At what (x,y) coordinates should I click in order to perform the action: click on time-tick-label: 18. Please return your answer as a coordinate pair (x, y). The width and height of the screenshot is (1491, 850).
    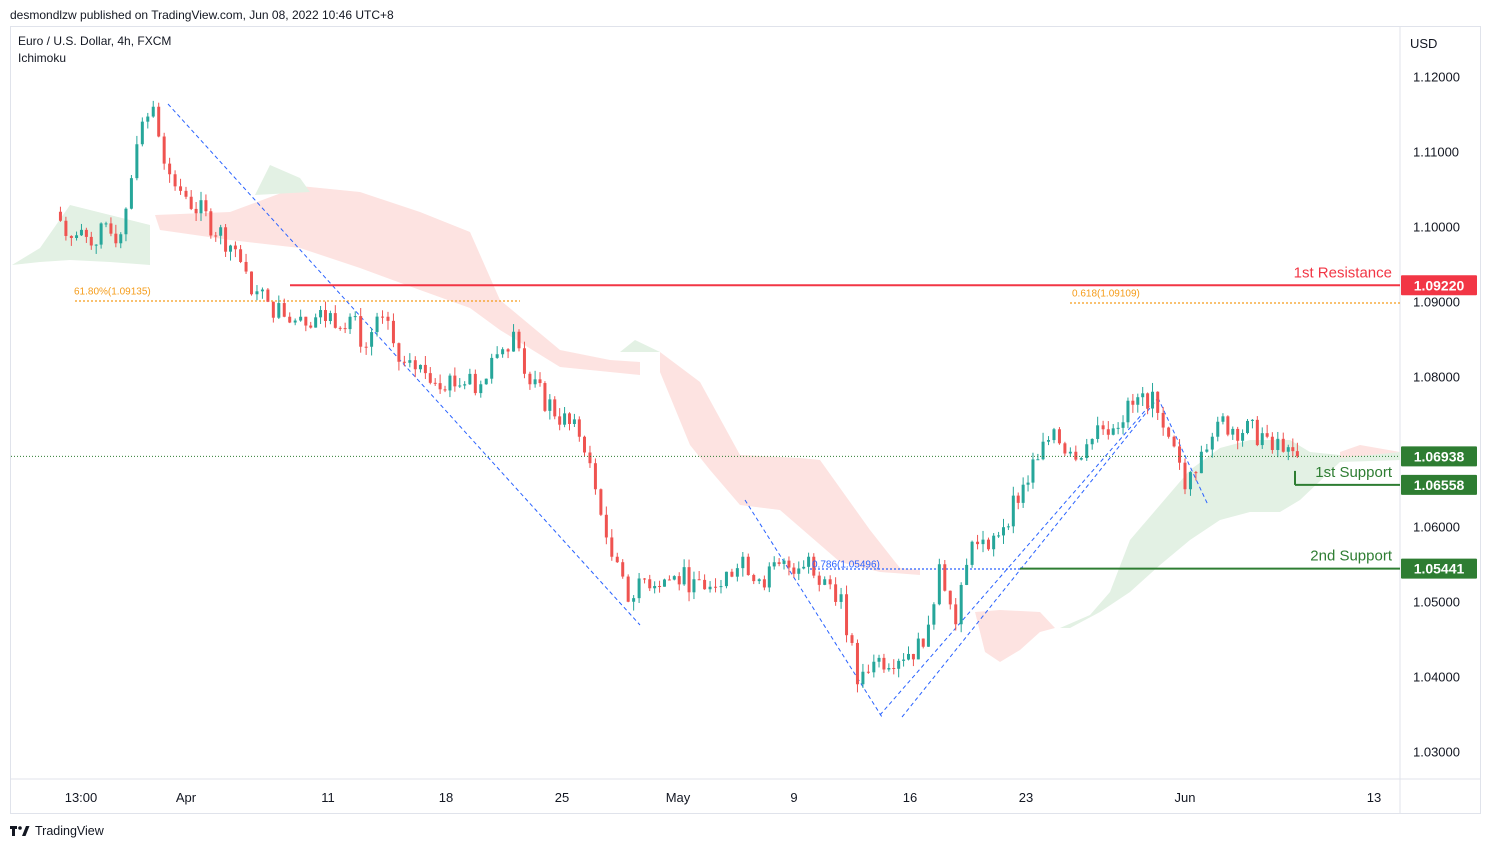
    Looking at the image, I should click on (446, 797).